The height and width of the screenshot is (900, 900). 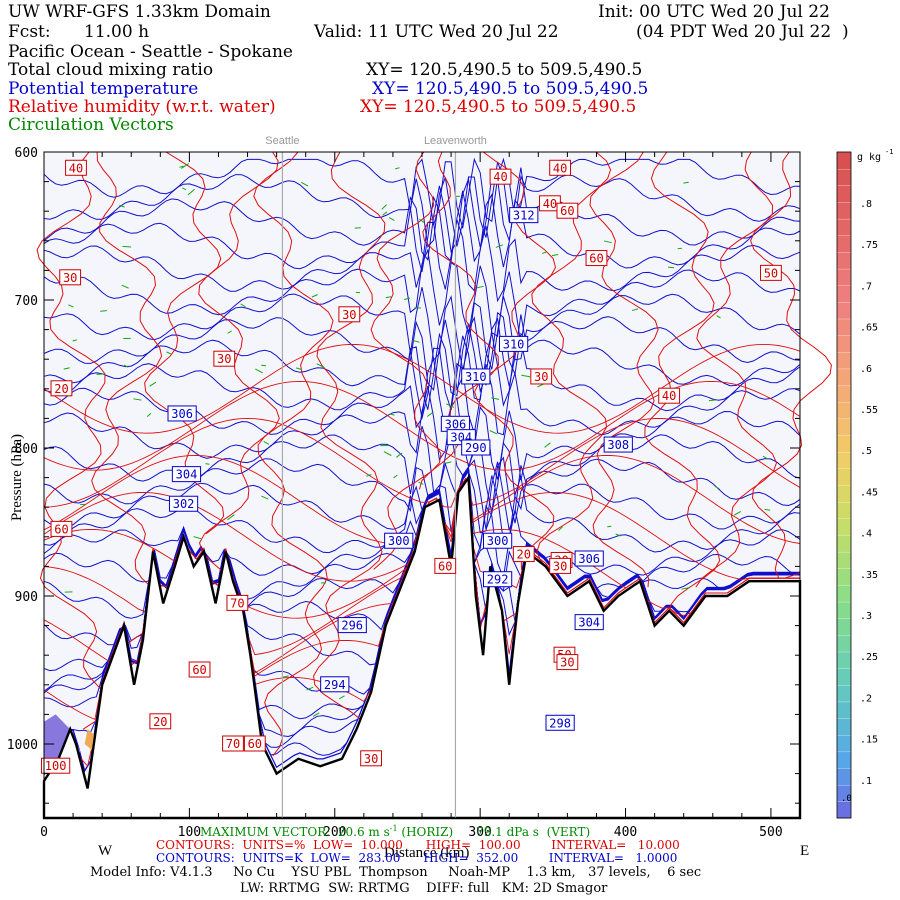 What do you see at coordinates (103, 89) in the screenshot?
I see `field-theta-label: Potential temperature` at bounding box center [103, 89].